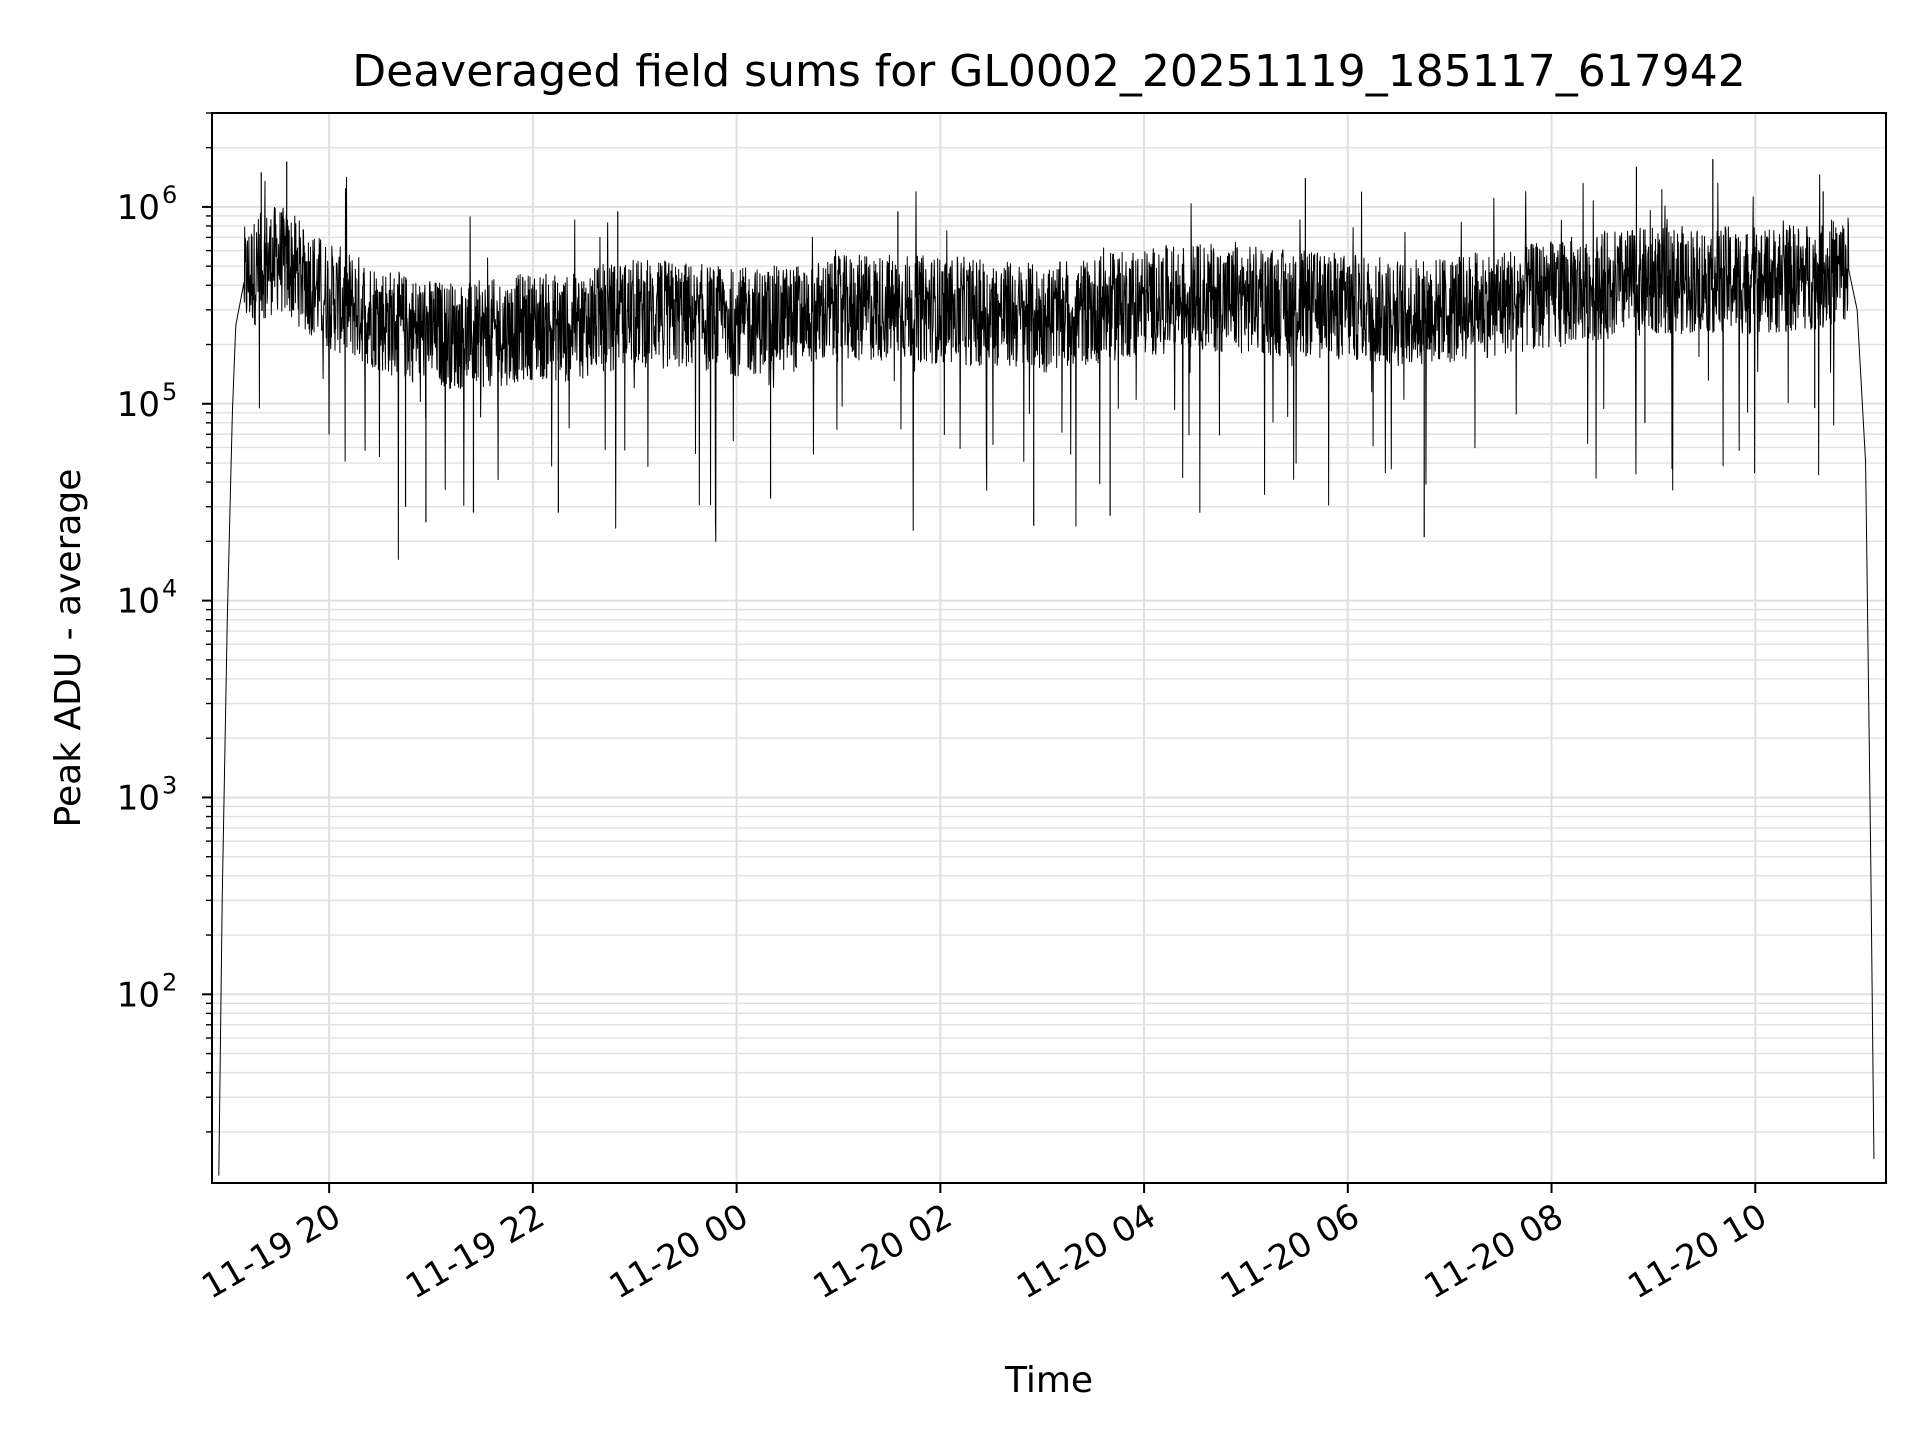 The image size is (1920, 1440). I want to click on y-axis-label: Peak ADU - average, so click(68, 648).